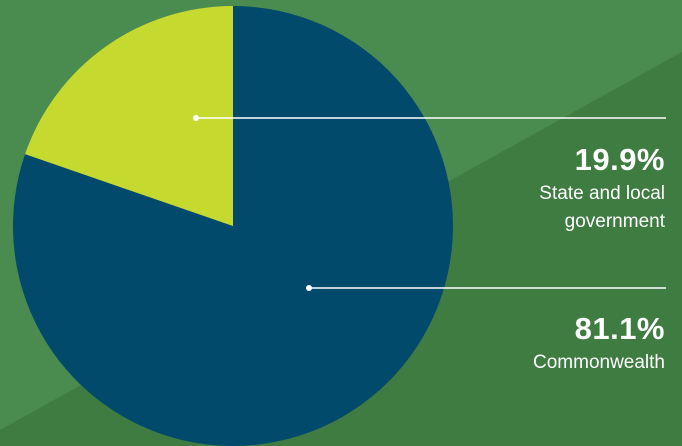 The height and width of the screenshot is (446, 682). What do you see at coordinates (196, 118) in the screenshot?
I see `state-local-leader-dot` at bounding box center [196, 118].